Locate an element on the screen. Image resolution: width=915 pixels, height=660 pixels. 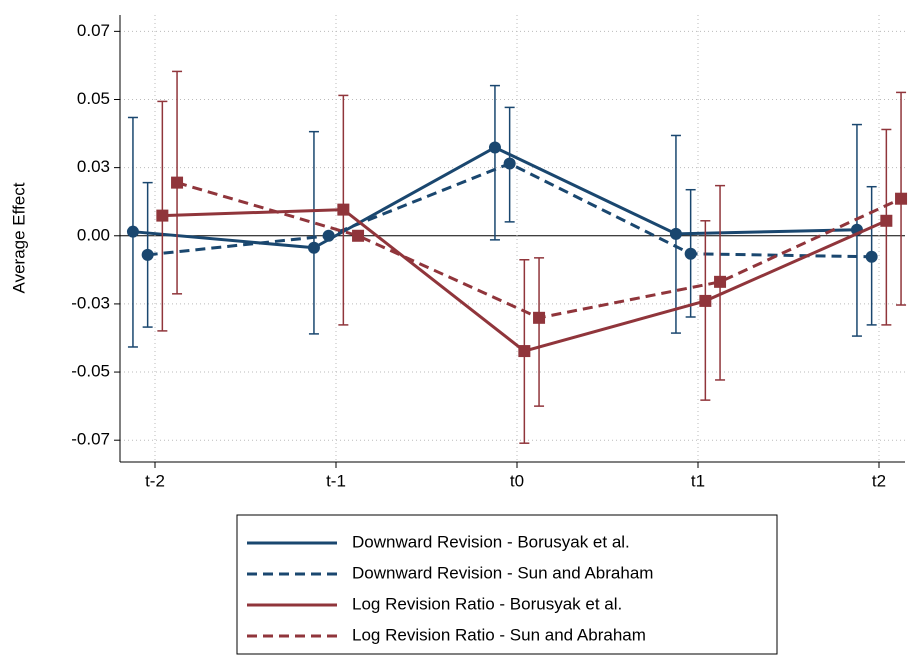
legend is located at coordinates (507, 584).